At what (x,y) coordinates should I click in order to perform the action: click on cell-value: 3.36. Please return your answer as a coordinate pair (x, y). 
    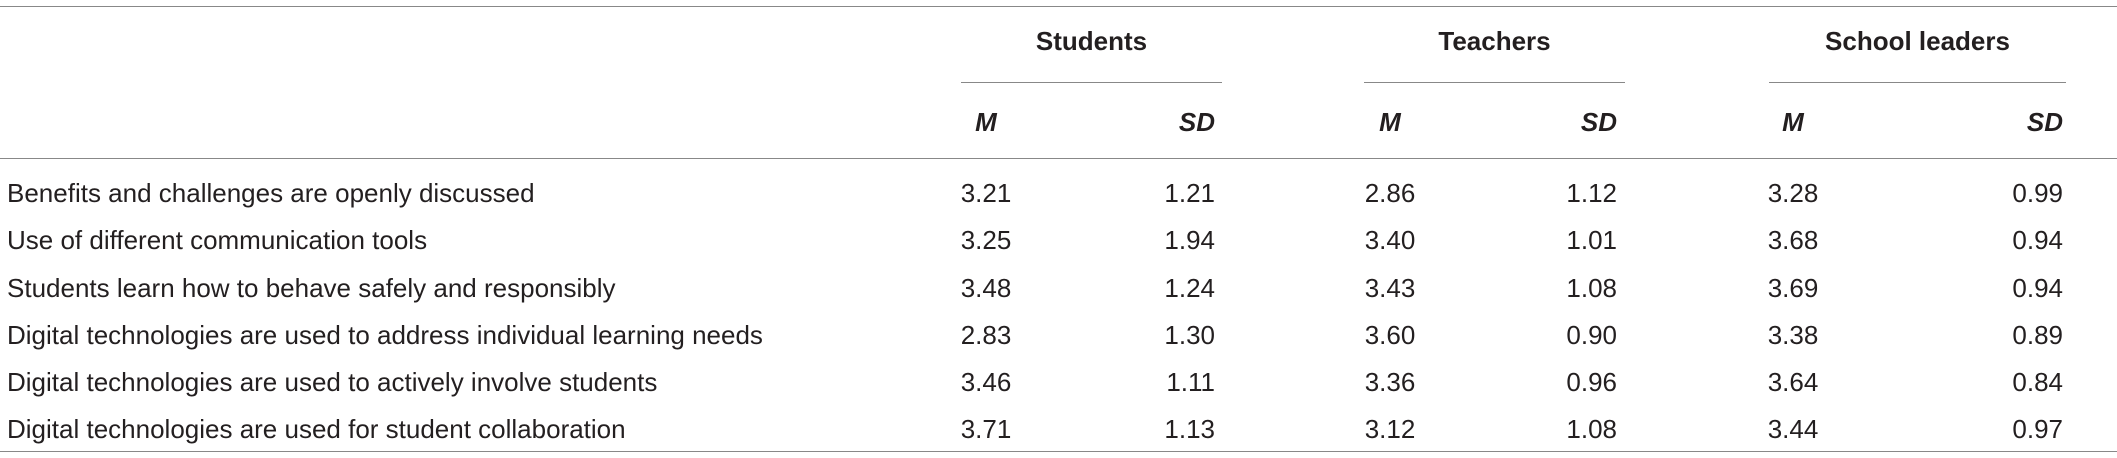
    Looking at the image, I should click on (1390, 382).